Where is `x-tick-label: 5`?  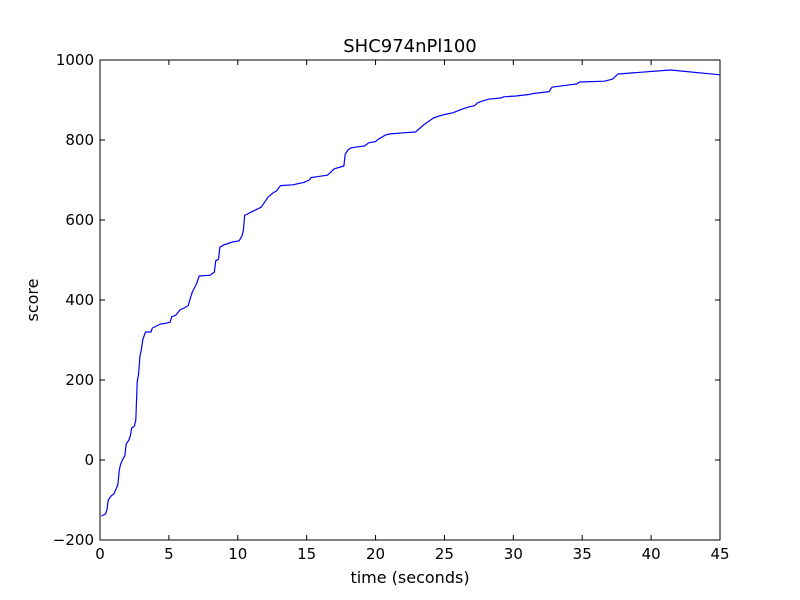 x-tick-label: 5 is located at coordinates (169, 554).